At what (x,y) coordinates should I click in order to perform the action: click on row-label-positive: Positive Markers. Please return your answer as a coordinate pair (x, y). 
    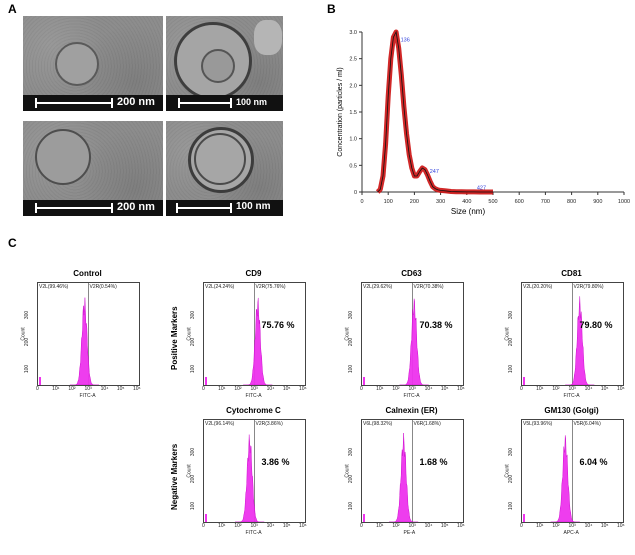
    Looking at the image, I should click on (174, 338).